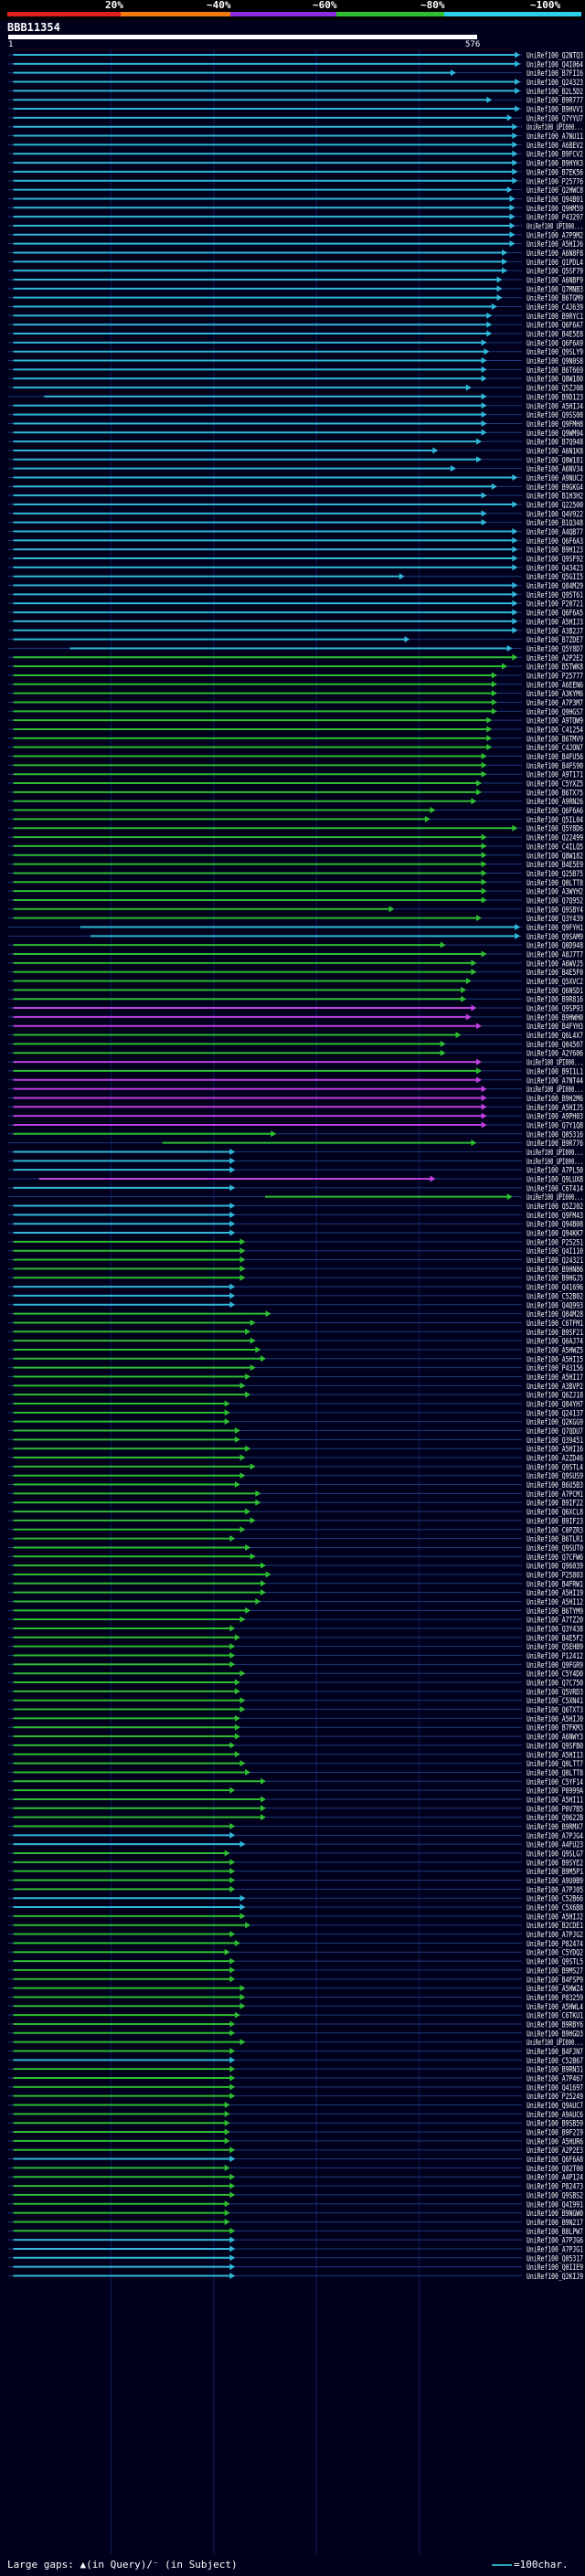 This screenshot has height=2576, width=585. What do you see at coordinates (296, 1944) in the screenshot?
I see `hit-row: UniRef100_P82474` at bounding box center [296, 1944].